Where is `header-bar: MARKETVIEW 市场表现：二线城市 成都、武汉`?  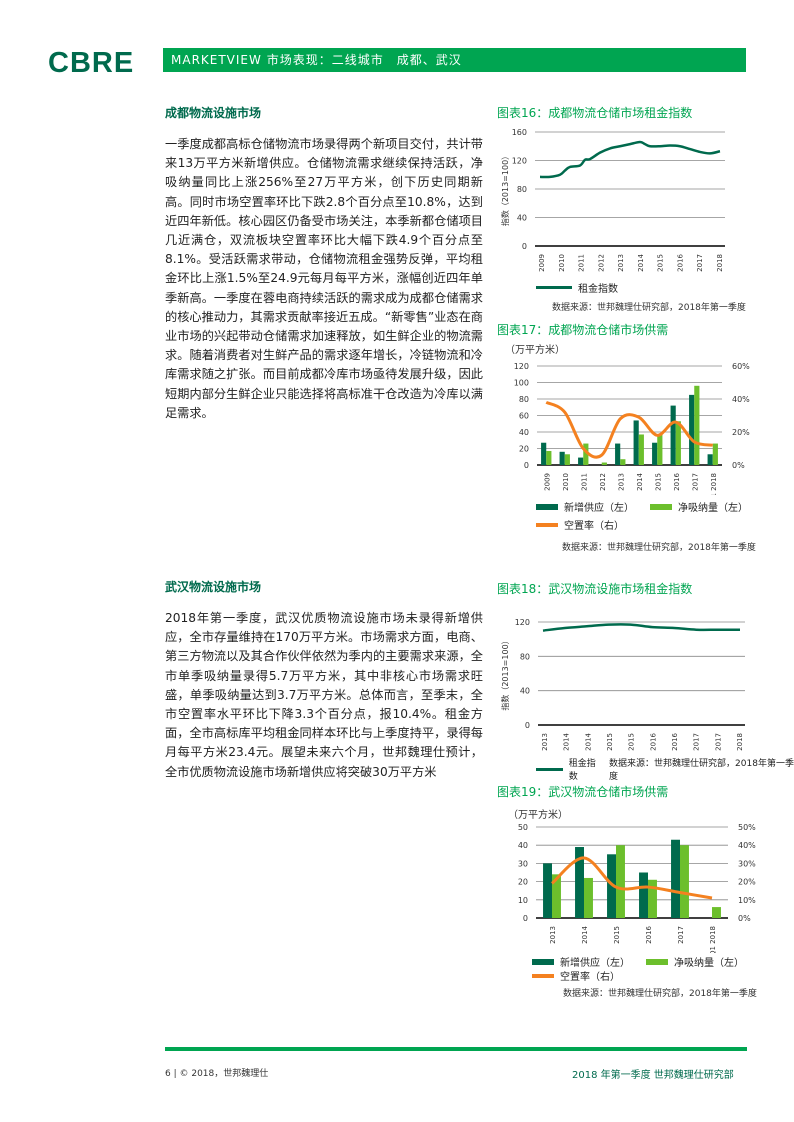 header-bar: MARKETVIEW 市场表现：二线城市 成都、武汉 is located at coordinates (454, 60).